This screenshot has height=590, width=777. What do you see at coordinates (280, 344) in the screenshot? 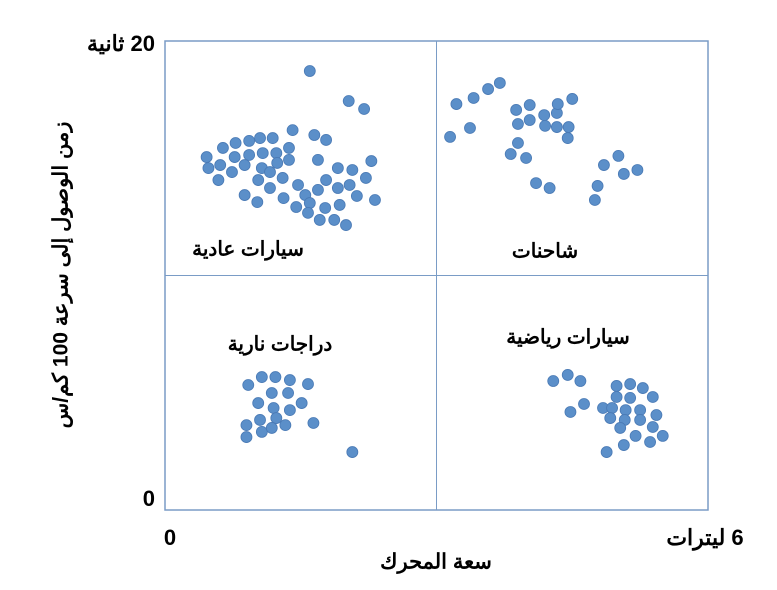
I see `quadrant-label: دراجات نارية` at bounding box center [280, 344].